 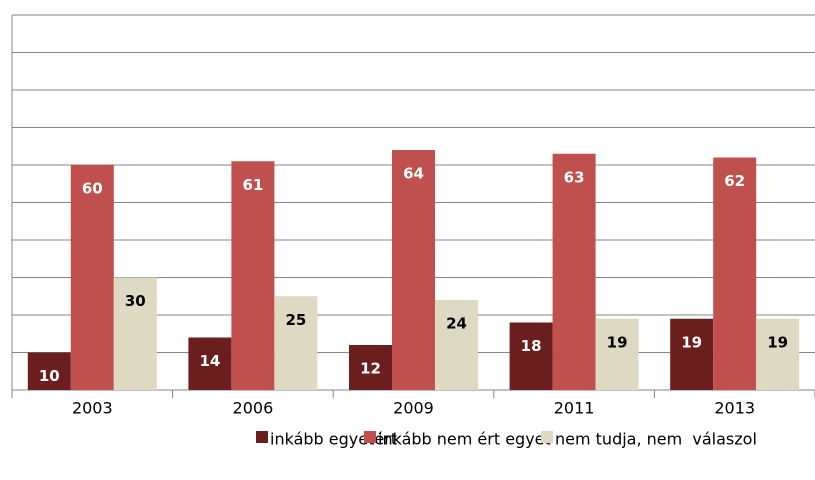 I want to click on value-label: 63, so click(x=574, y=177).